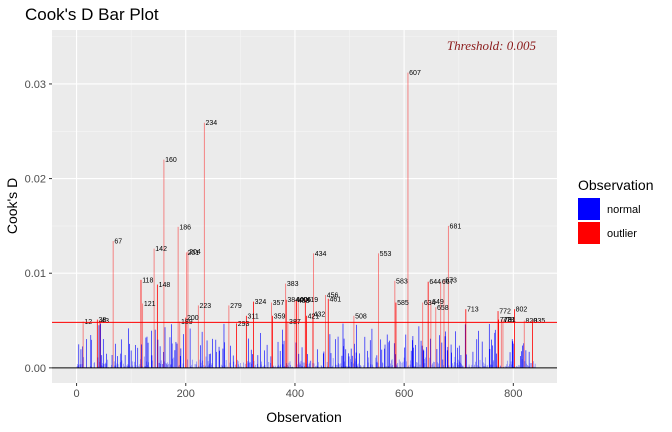  I want to click on outlier-label: 644, so click(435, 282).